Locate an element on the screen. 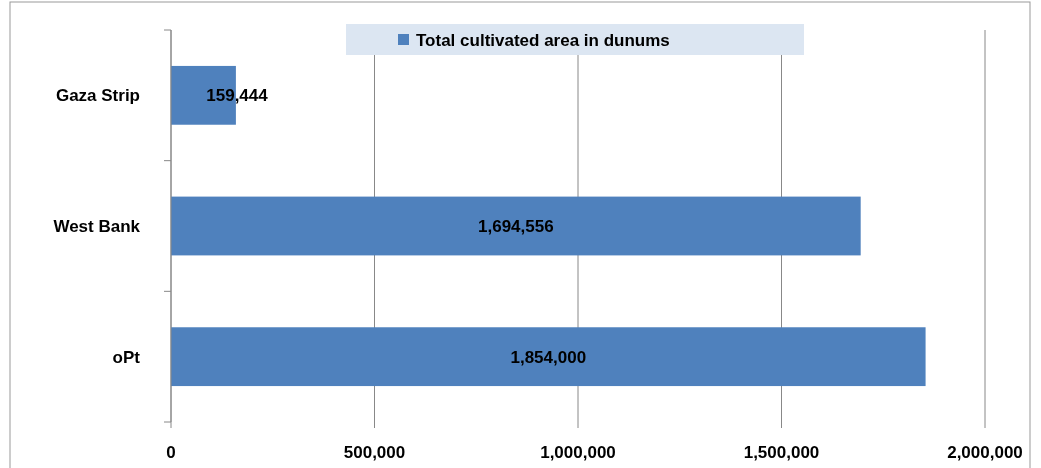  x-tick-label: 2,000,000 is located at coordinates (985, 452).